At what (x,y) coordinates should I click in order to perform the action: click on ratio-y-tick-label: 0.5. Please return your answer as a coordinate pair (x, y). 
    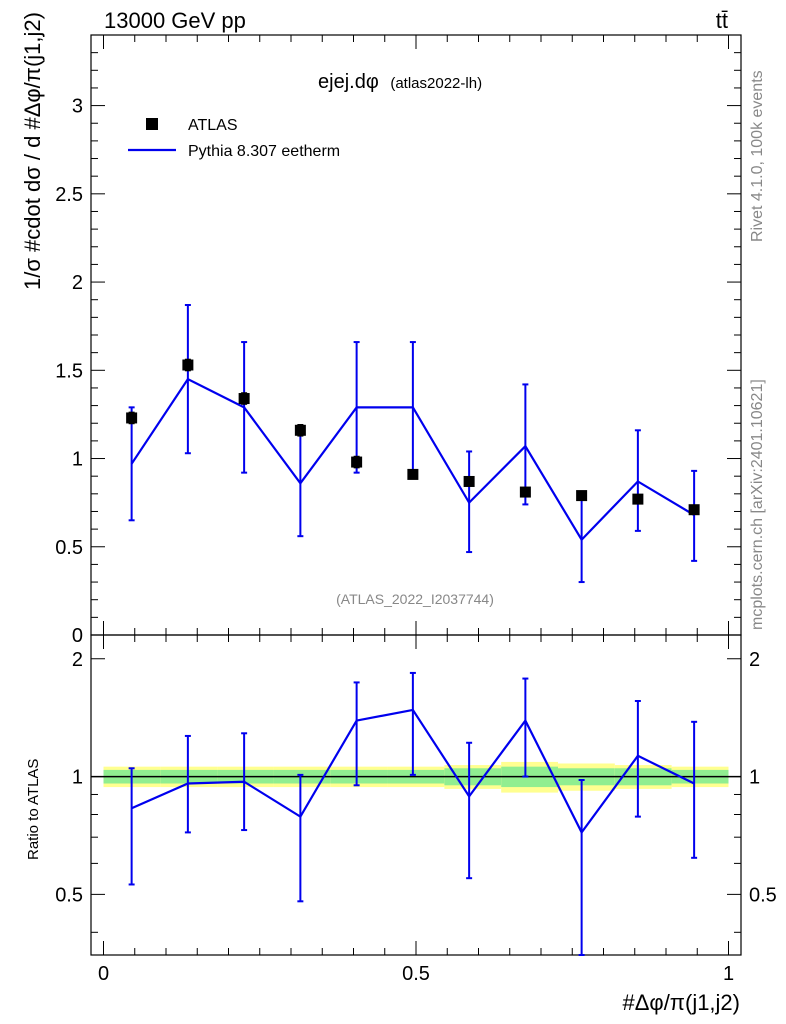
    Looking at the image, I should click on (69, 895).